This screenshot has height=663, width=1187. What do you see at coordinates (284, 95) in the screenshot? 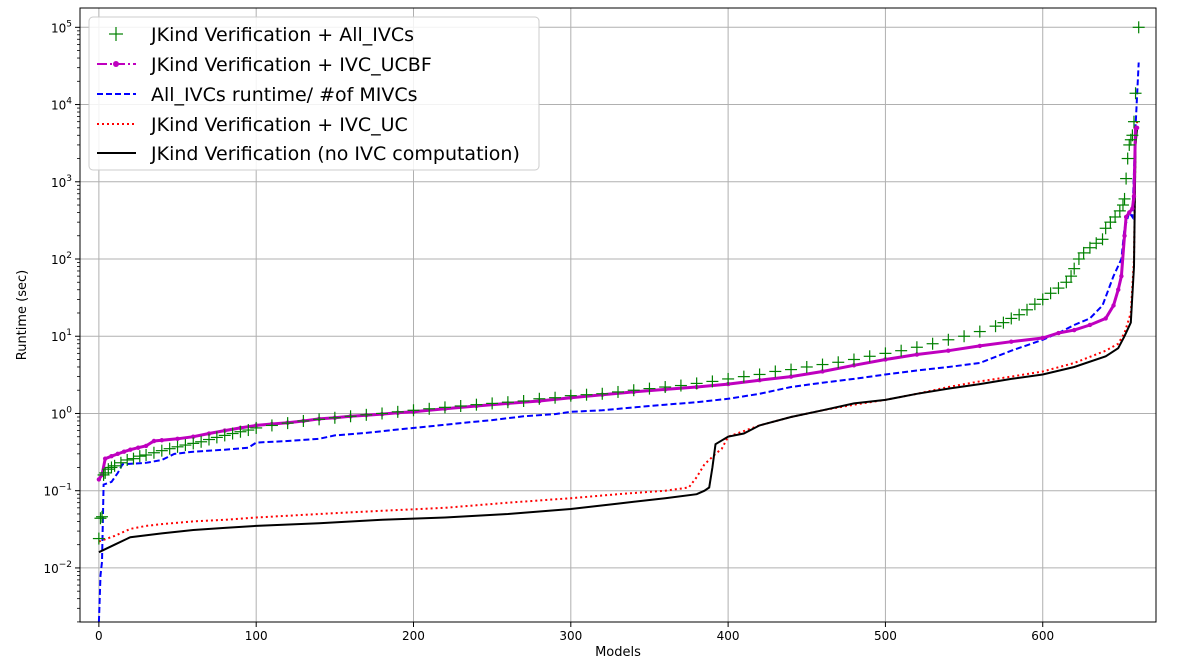
I see `legend-label: All_IVCs runtime/ #of MIVCs` at bounding box center [284, 95].